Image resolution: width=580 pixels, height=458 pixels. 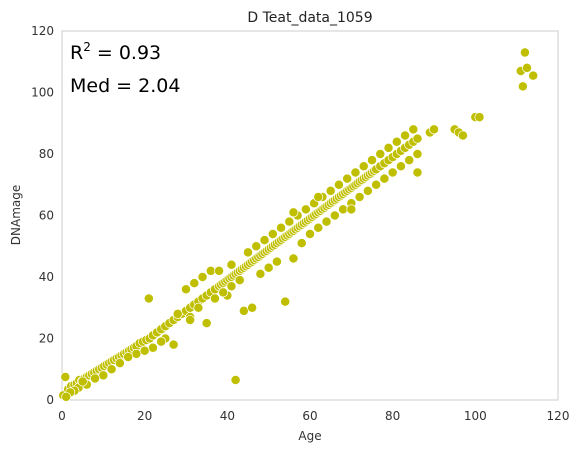 I want to click on r-squared-prefix: R, so click(x=76, y=53).